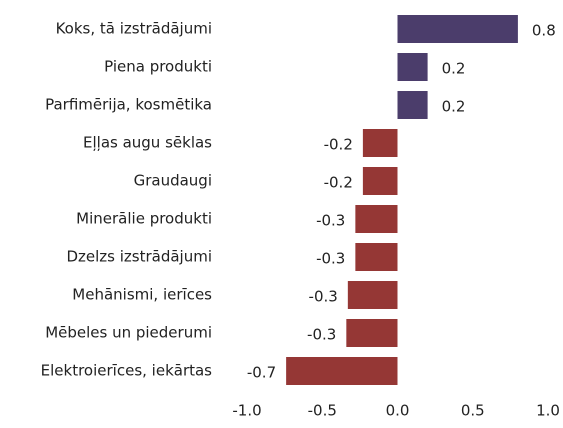  Describe the element at coordinates (544, 31) in the screenshot. I see `value-label: 0.8` at that location.